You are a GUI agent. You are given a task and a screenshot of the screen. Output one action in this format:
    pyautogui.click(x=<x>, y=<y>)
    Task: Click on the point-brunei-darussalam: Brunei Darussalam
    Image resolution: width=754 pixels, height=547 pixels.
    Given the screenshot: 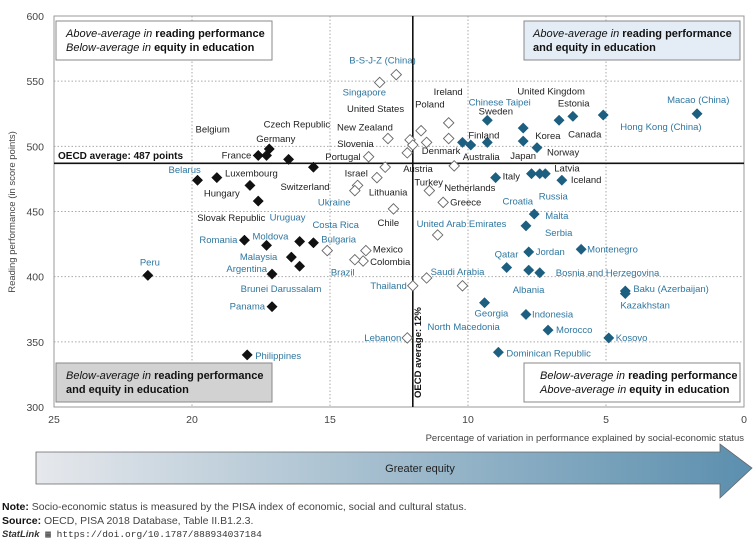 What is the action you would take?
    pyautogui.click(x=281, y=277)
    